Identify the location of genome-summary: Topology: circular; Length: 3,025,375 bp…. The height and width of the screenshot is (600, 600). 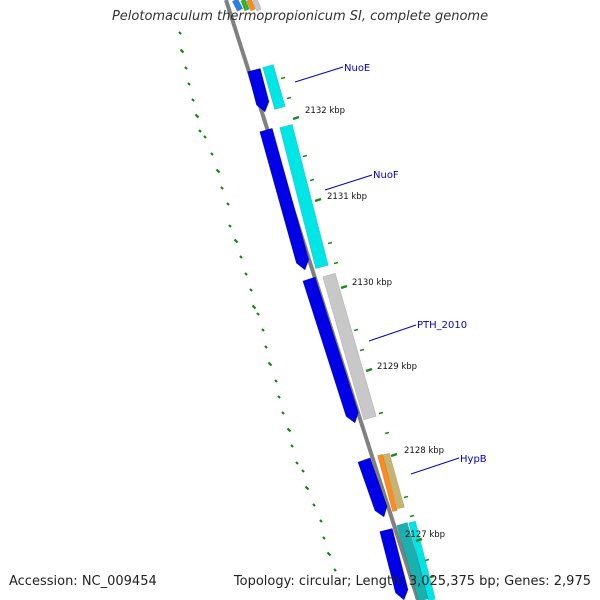
(412, 581).